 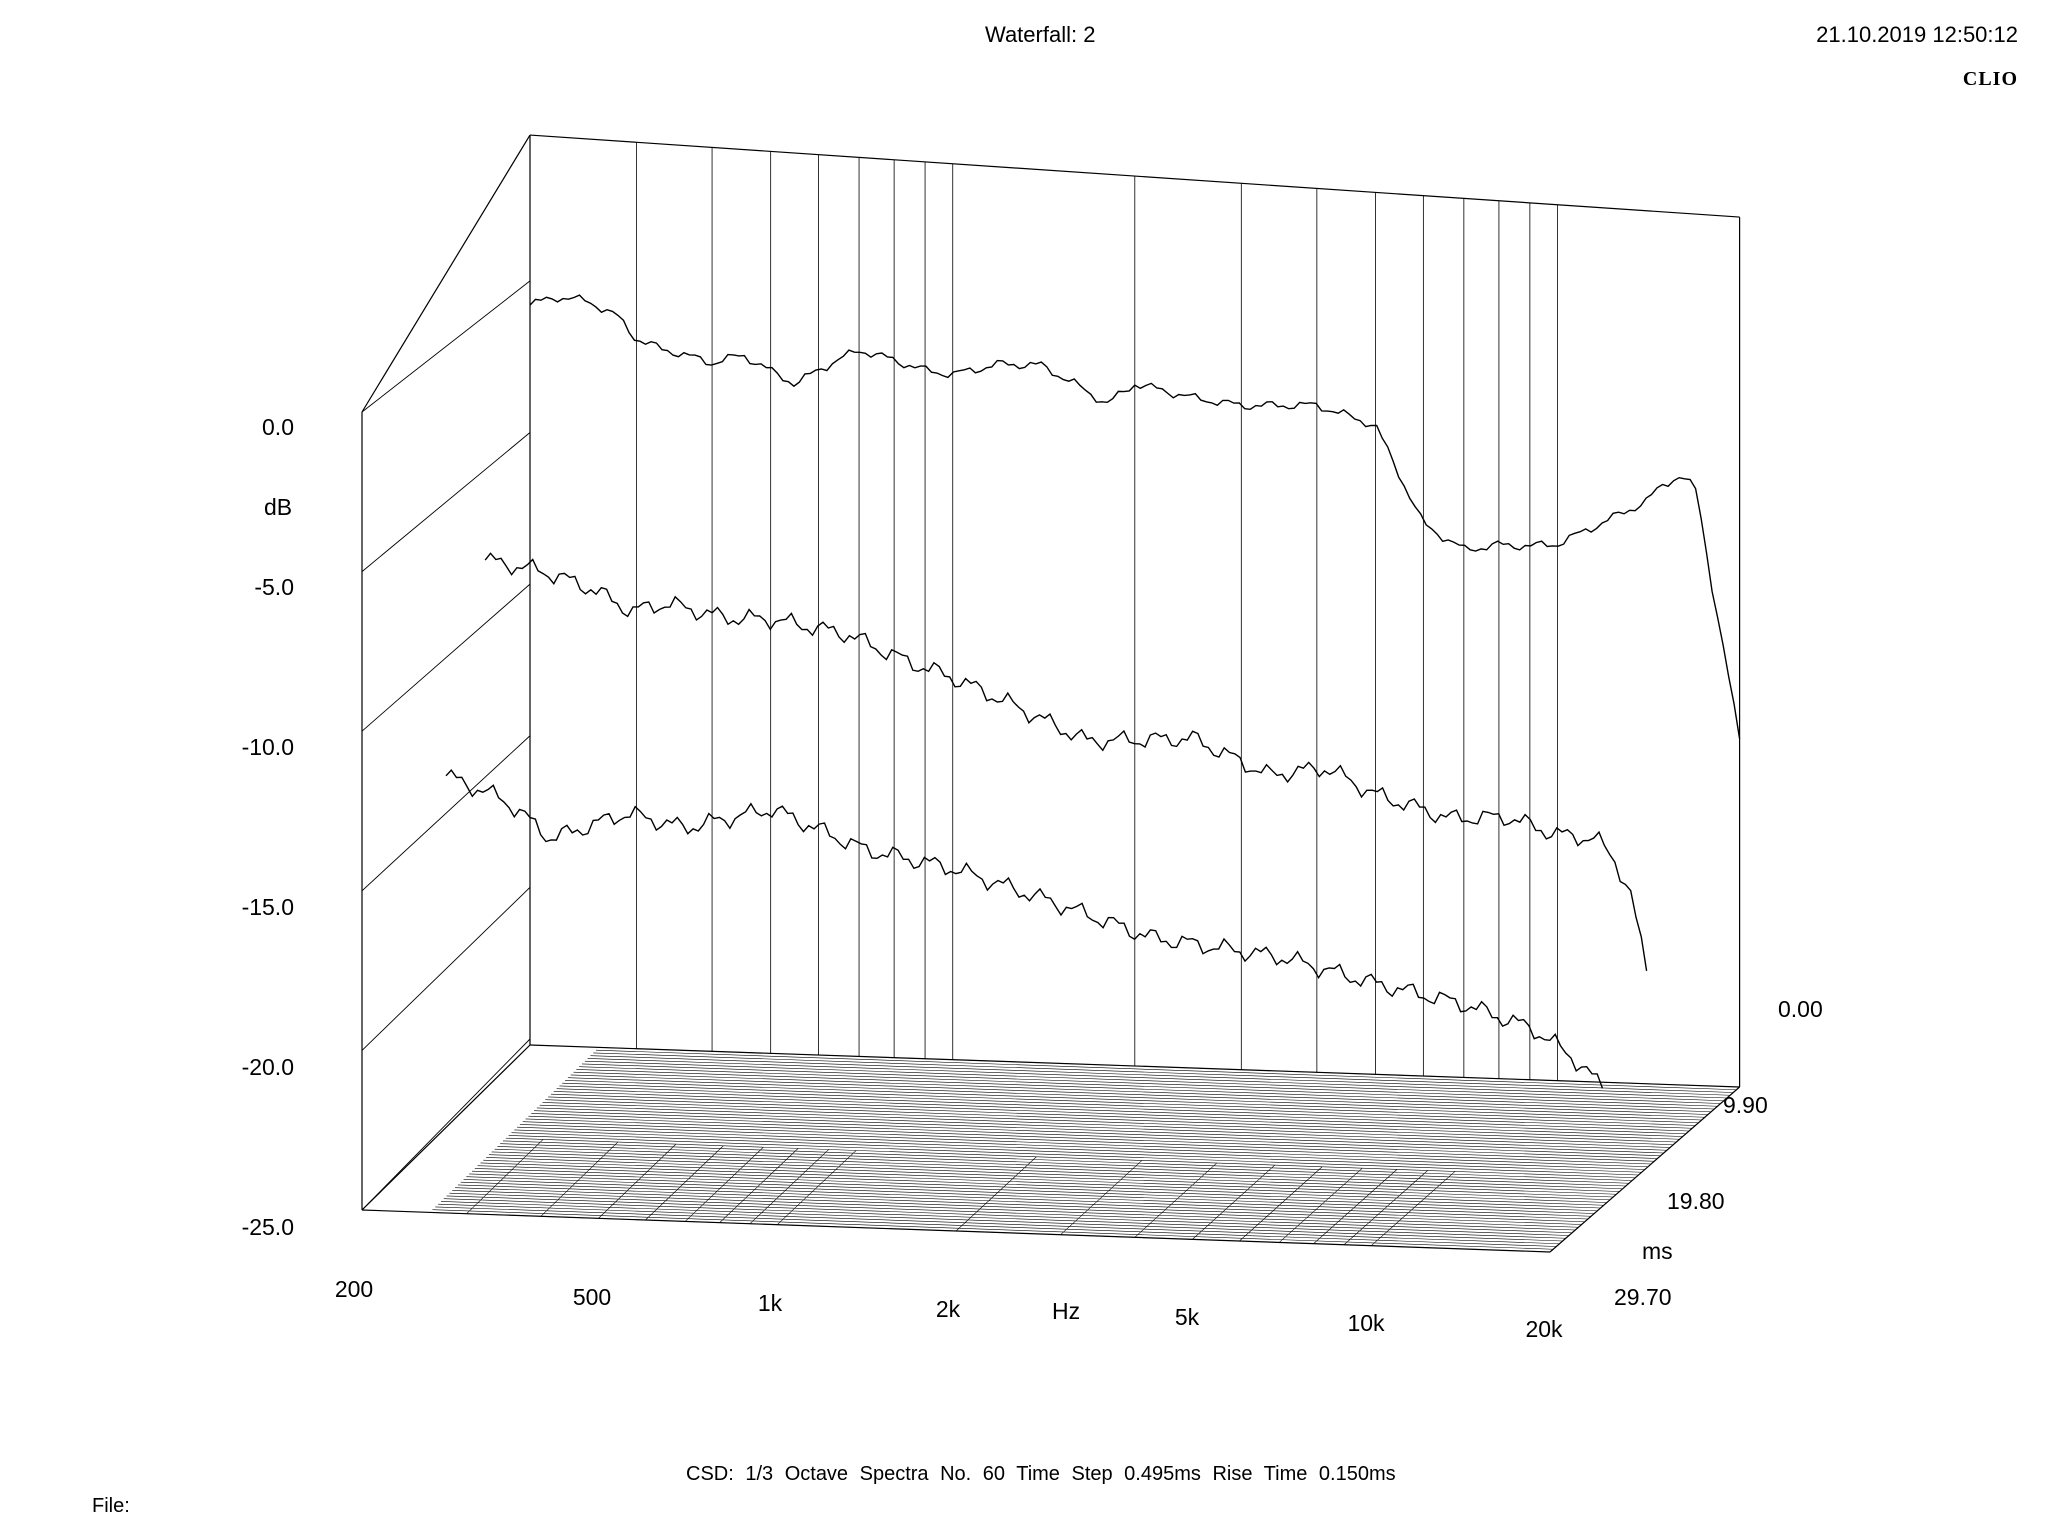 What do you see at coordinates (354, 1289) in the screenshot?
I see `x-tick-label: 200` at bounding box center [354, 1289].